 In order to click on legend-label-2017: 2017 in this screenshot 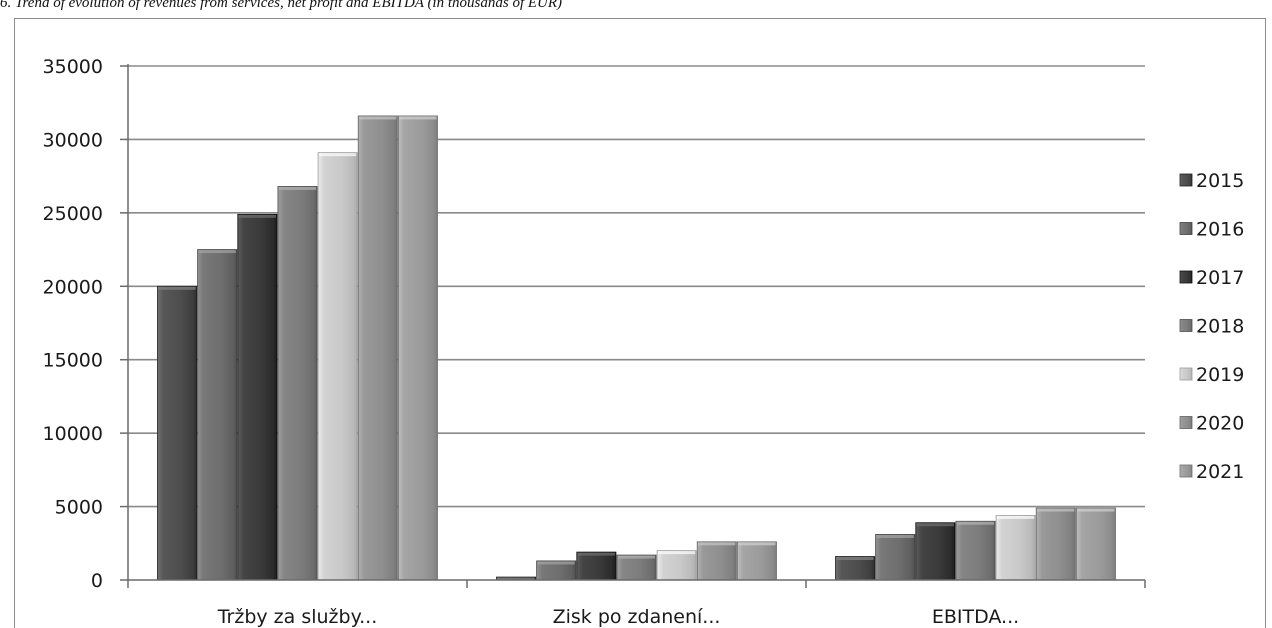, I will do `click(1220, 278)`.